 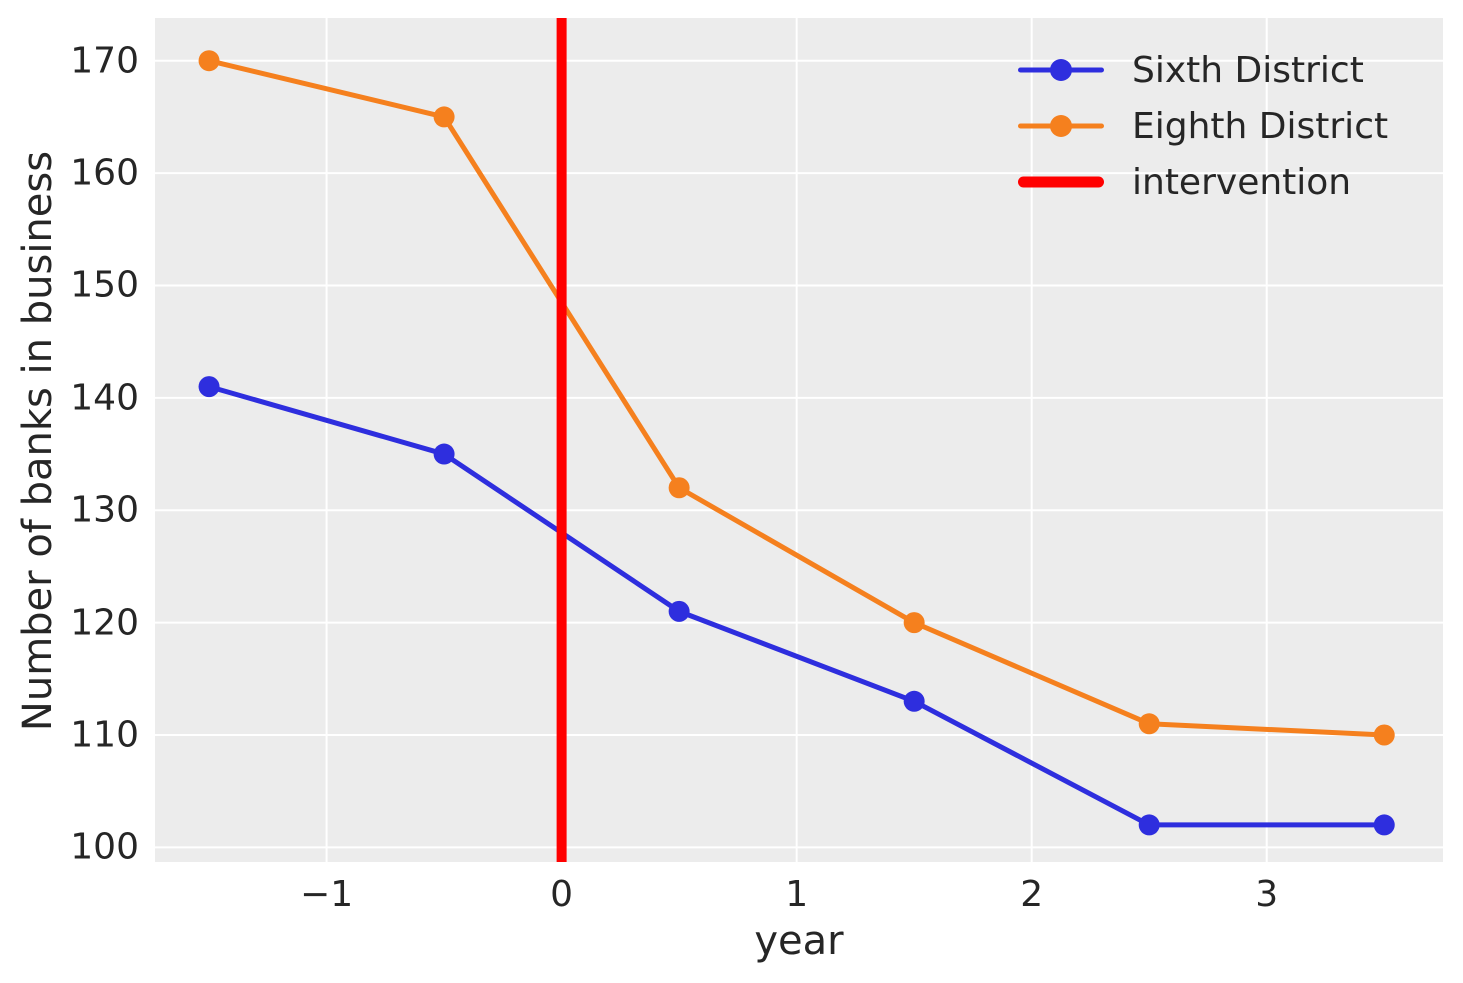 I want to click on legend-label-eighth-district: Eighth District, so click(x=1260, y=126).